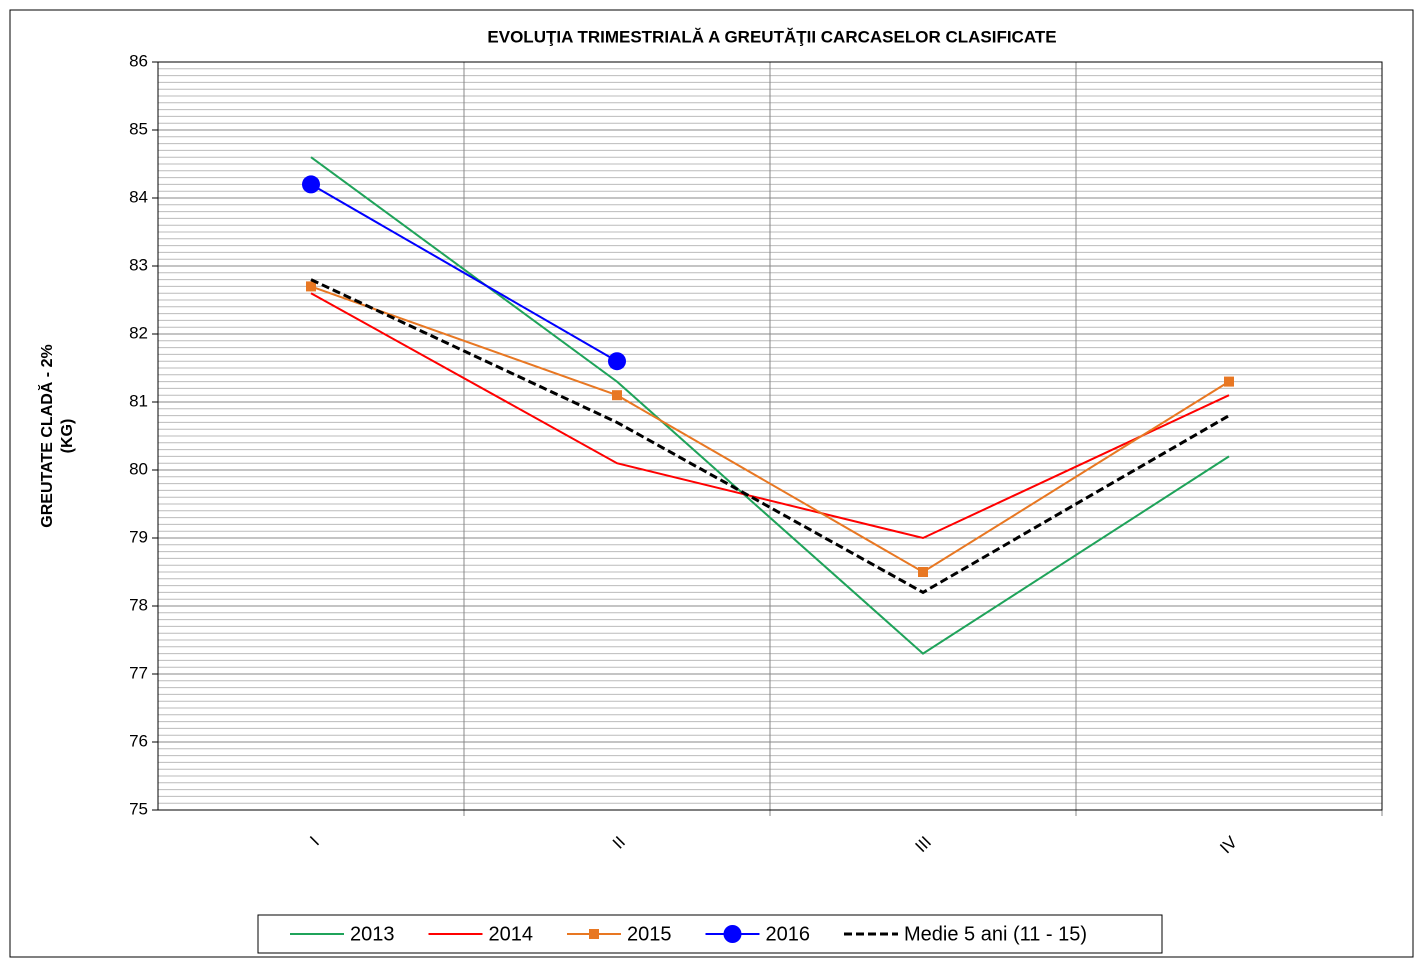 The image size is (1415, 959). What do you see at coordinates (138, 604) in the screenshot?
I see `y-tick-label: 78` at bounding box center [138, 604].